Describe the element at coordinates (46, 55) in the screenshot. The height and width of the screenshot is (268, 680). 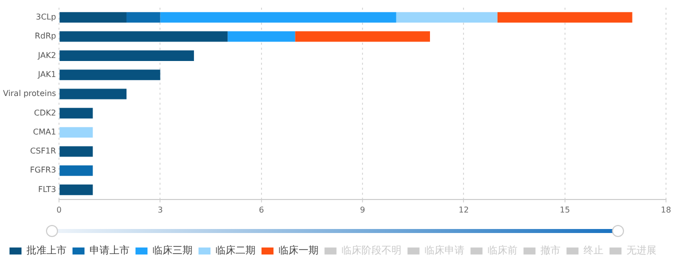
I see `y-tick-label: JAK2` at that location.